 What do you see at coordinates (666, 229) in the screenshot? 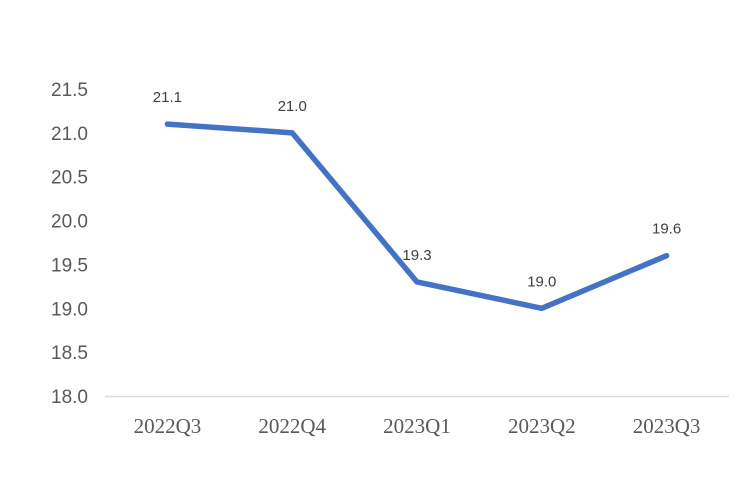
I see `data-point-label: 19.6` at bounding box center [666, 229].